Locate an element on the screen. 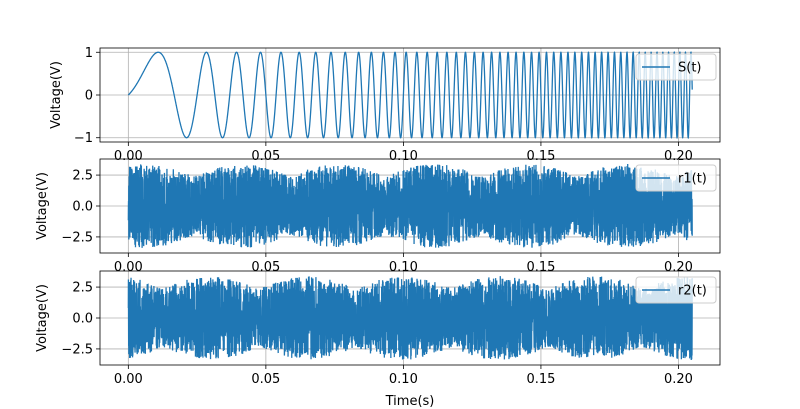  legend-label: r2(t) is located at coordinates (692, 291).